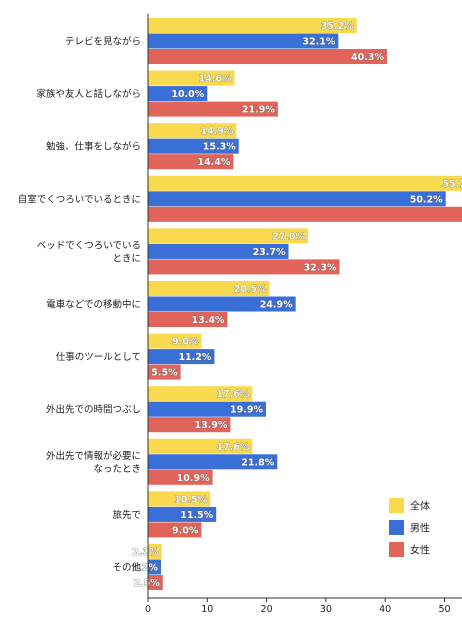 Image resolution: width=462 pixels, height=620 pixels. Describe the element at coordinates (257, 462) in the screenshot. I see `data-label: 21.8%` at that location.